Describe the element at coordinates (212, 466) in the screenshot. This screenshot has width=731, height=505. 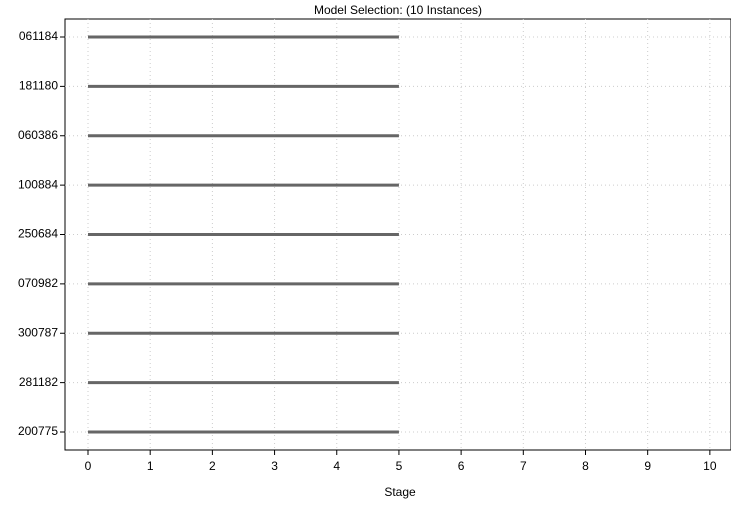
I see `x-tick-label: 2` at that location.